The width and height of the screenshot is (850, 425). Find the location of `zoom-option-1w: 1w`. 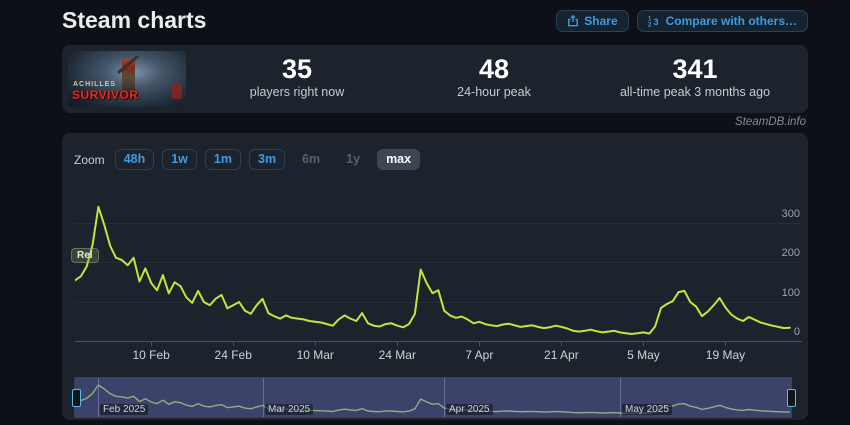

zoom-option-1w: 1w is located at coordinates (179, 159).